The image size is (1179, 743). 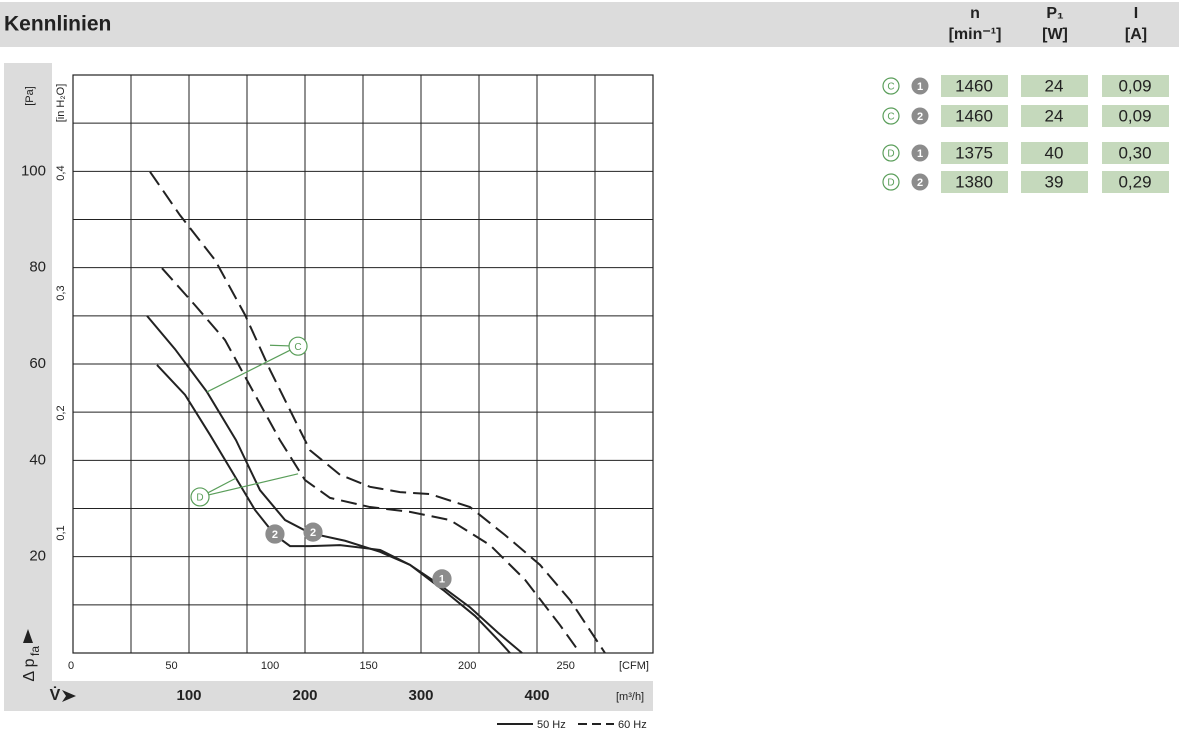 I want to click on annotation-text: C, so click(x=297, y=347).